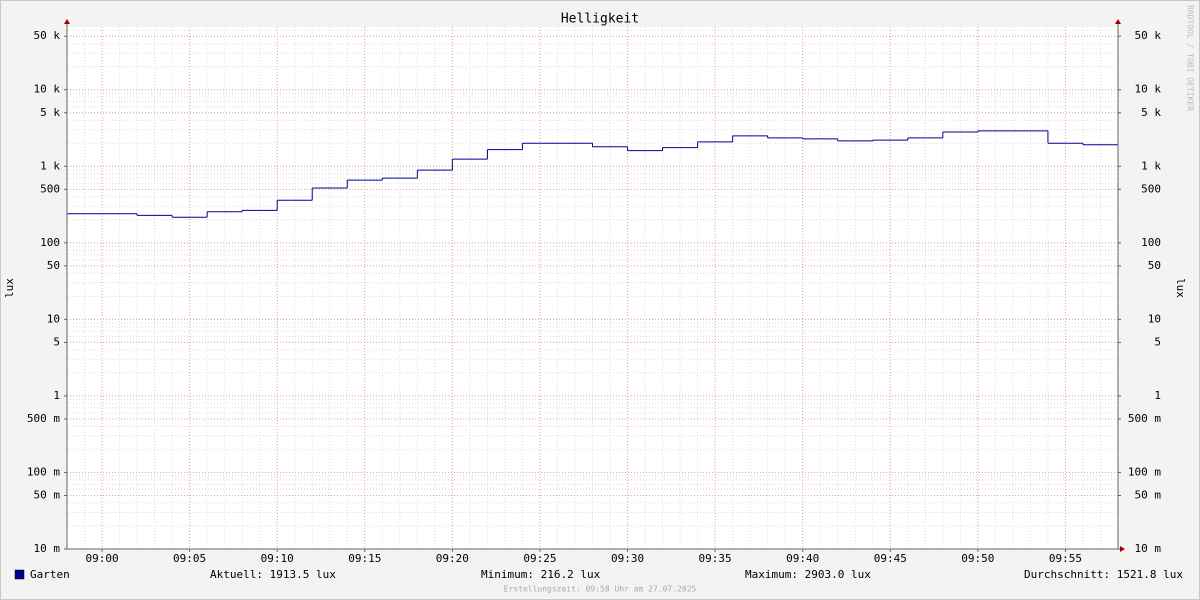 The height and width of the screenshot is (600, 1200). I want to click on y-tick-label: 50 m, so click(47, 494).